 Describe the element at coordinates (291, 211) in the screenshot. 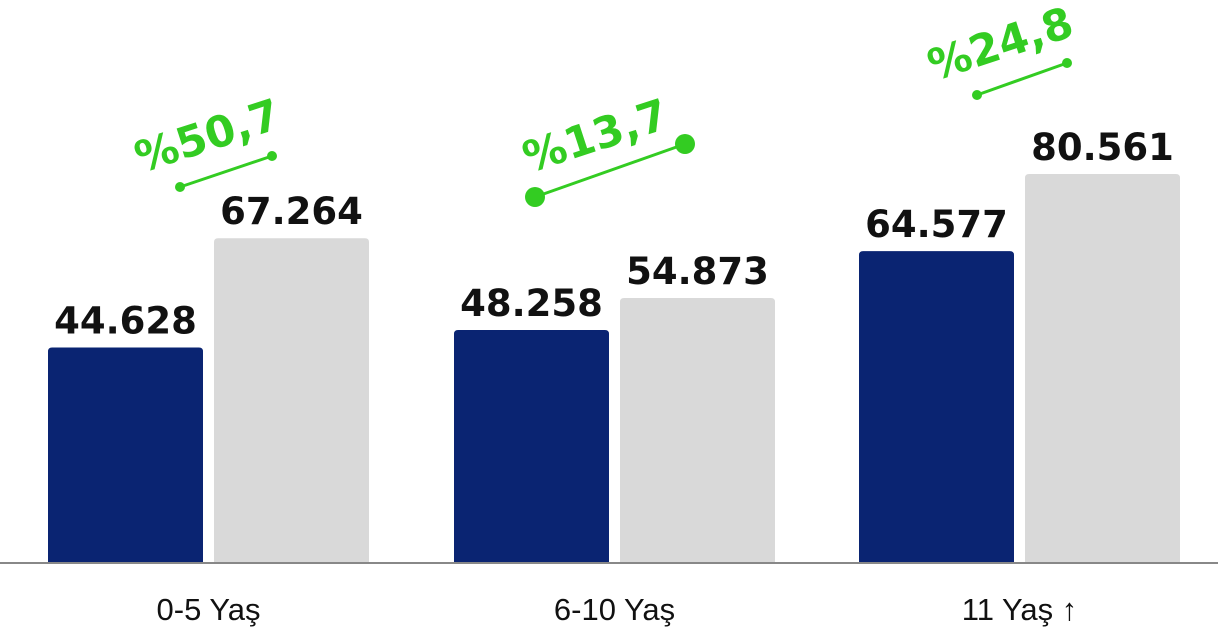

I see `value-label-secondary-0: 67.264` at that location.